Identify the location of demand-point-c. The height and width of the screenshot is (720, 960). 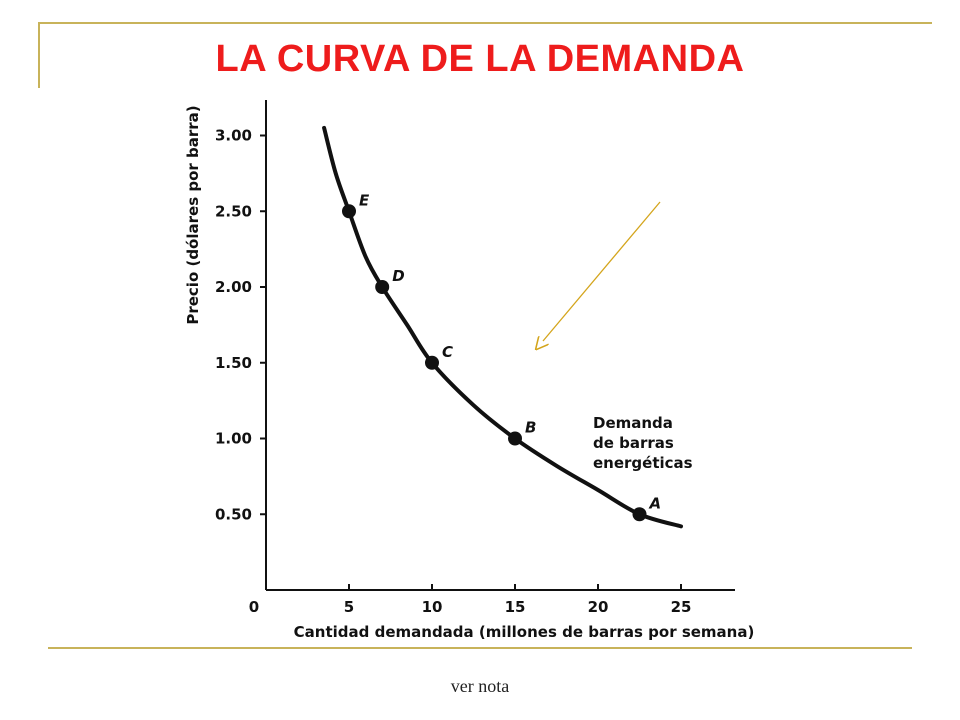
(432, 362).